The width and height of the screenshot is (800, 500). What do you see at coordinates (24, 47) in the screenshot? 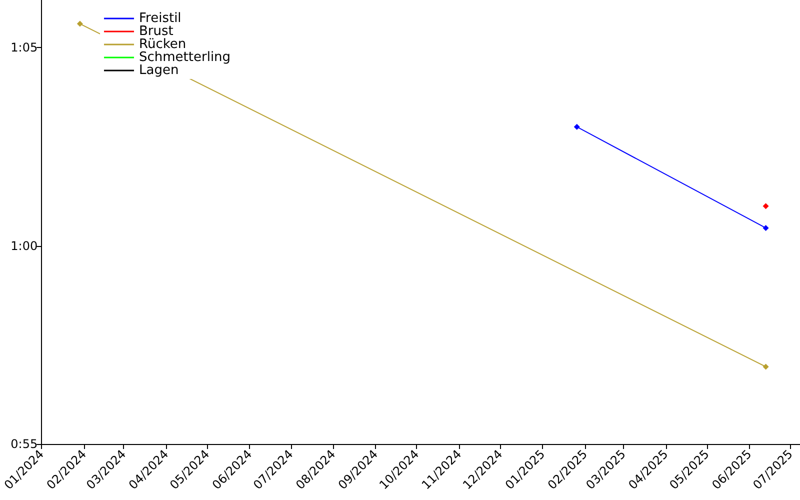
I see `y-tick-label: 1:05` at bounding box center [24, 47].